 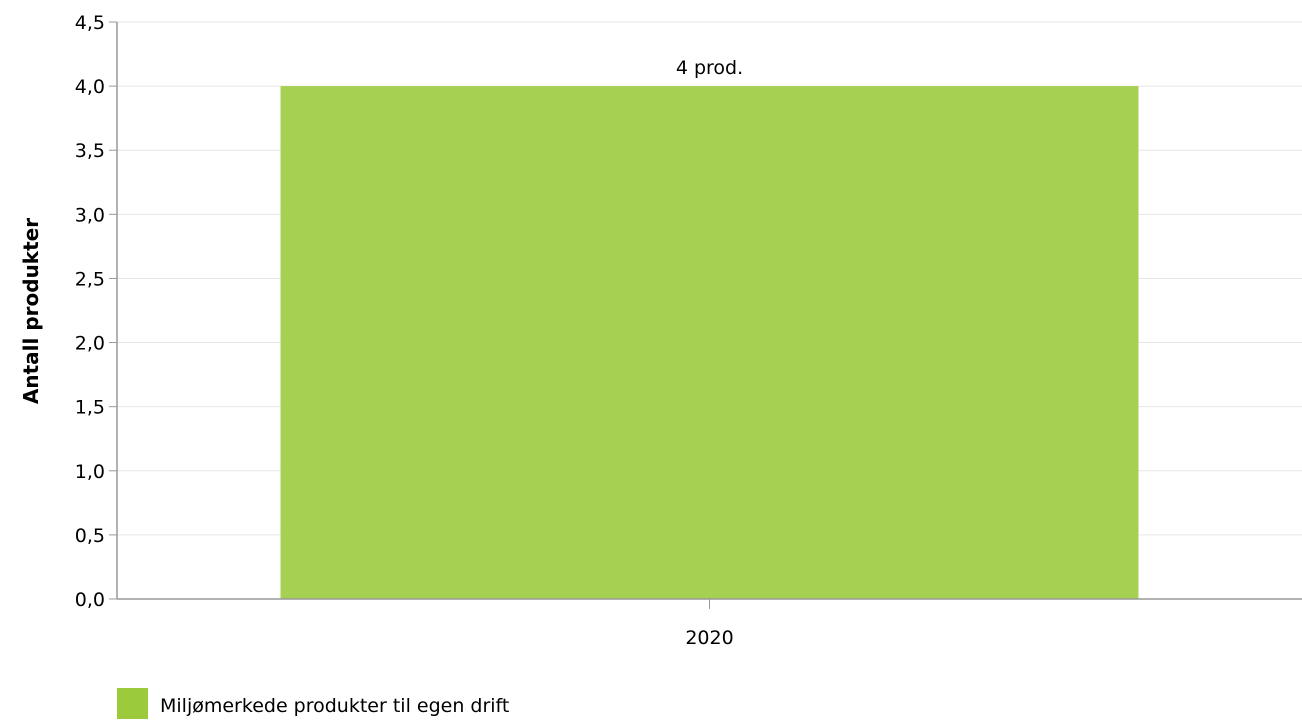 I want to click on y-tick-label: 0,5, so click(x=90, y=536).